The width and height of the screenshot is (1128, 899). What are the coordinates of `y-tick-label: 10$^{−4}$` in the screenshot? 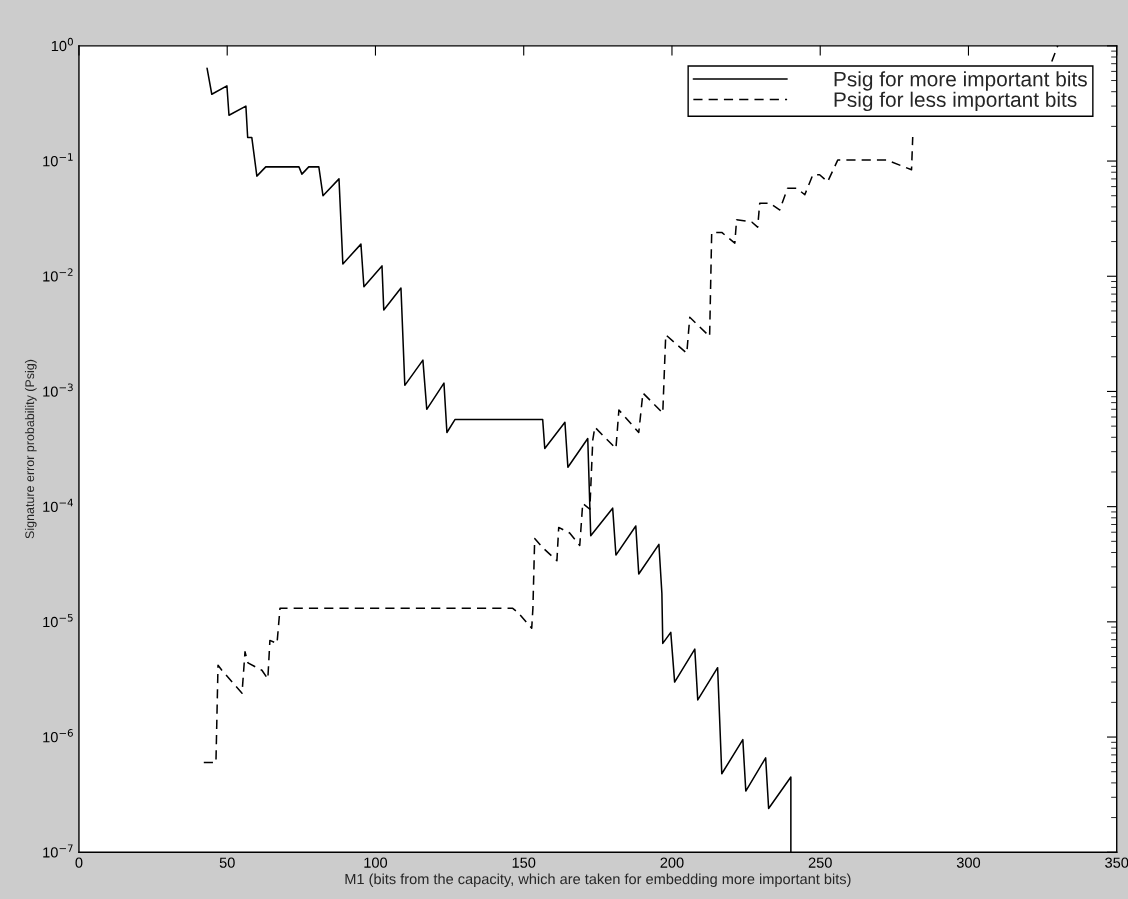 It's located at (58, 505).